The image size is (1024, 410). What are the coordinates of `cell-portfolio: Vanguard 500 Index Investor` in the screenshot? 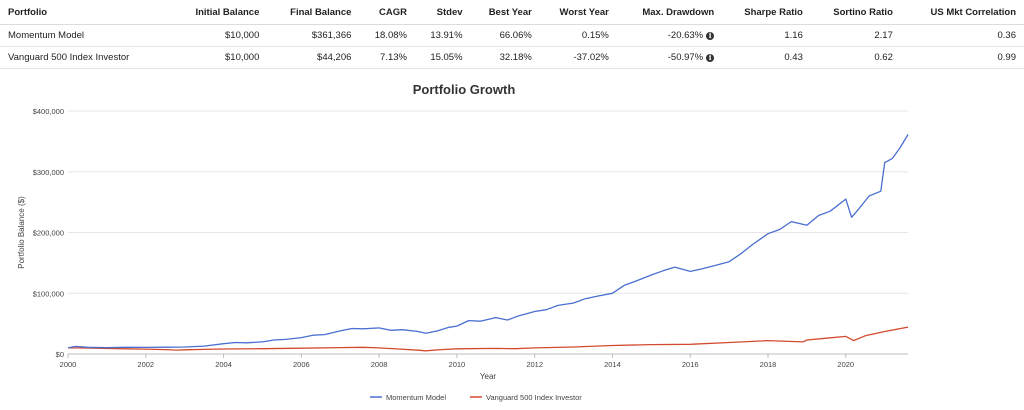 It's located at (85, 57).